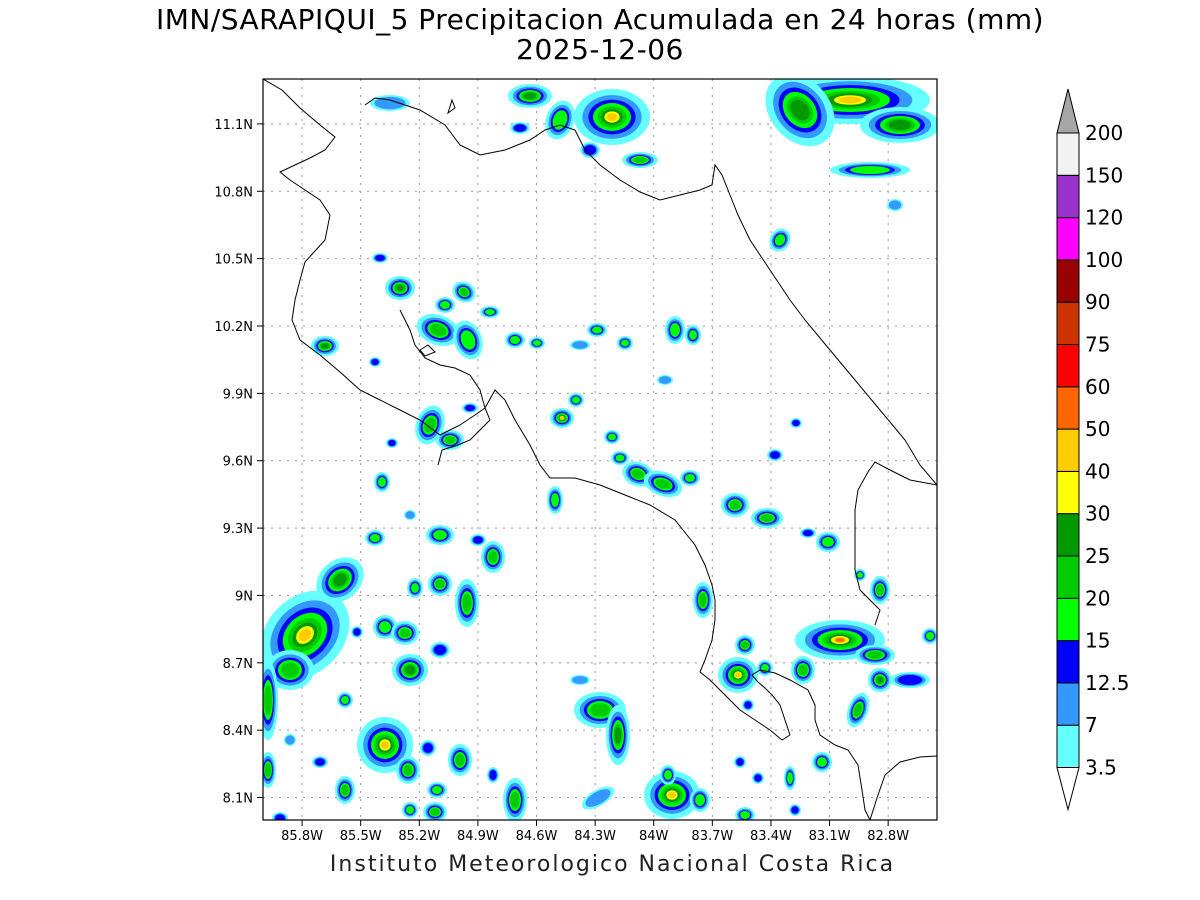 This screenshot has width=1200, height=900. What do you see at coordinates (233, 260) in the screenshot?
I see `lat-tick-label: 10.5N` at bounding box center [233, 260].